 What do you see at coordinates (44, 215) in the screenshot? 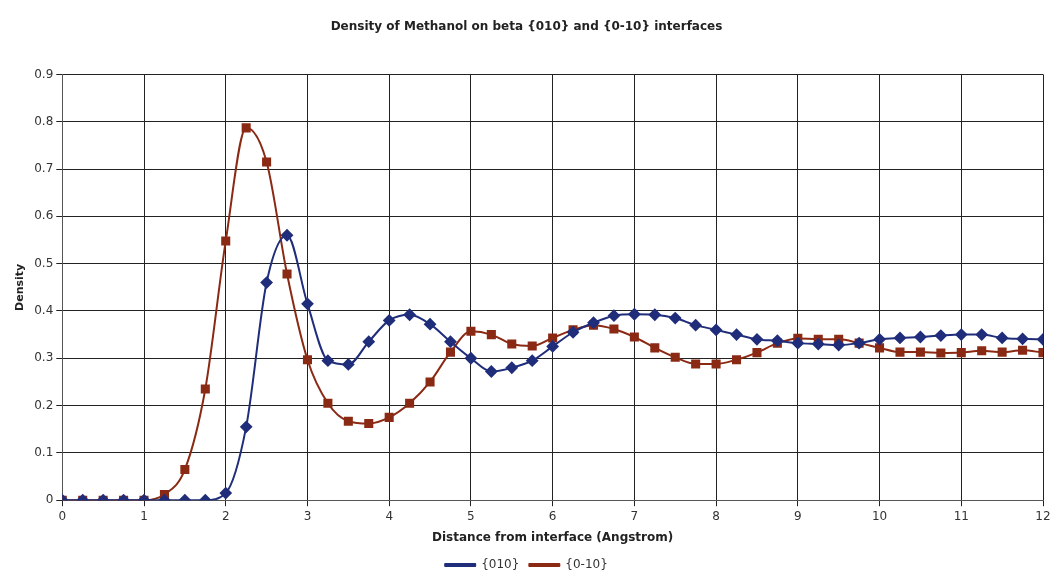
I see `y-tick-label: 0.6` at bounding box center [44, 215].